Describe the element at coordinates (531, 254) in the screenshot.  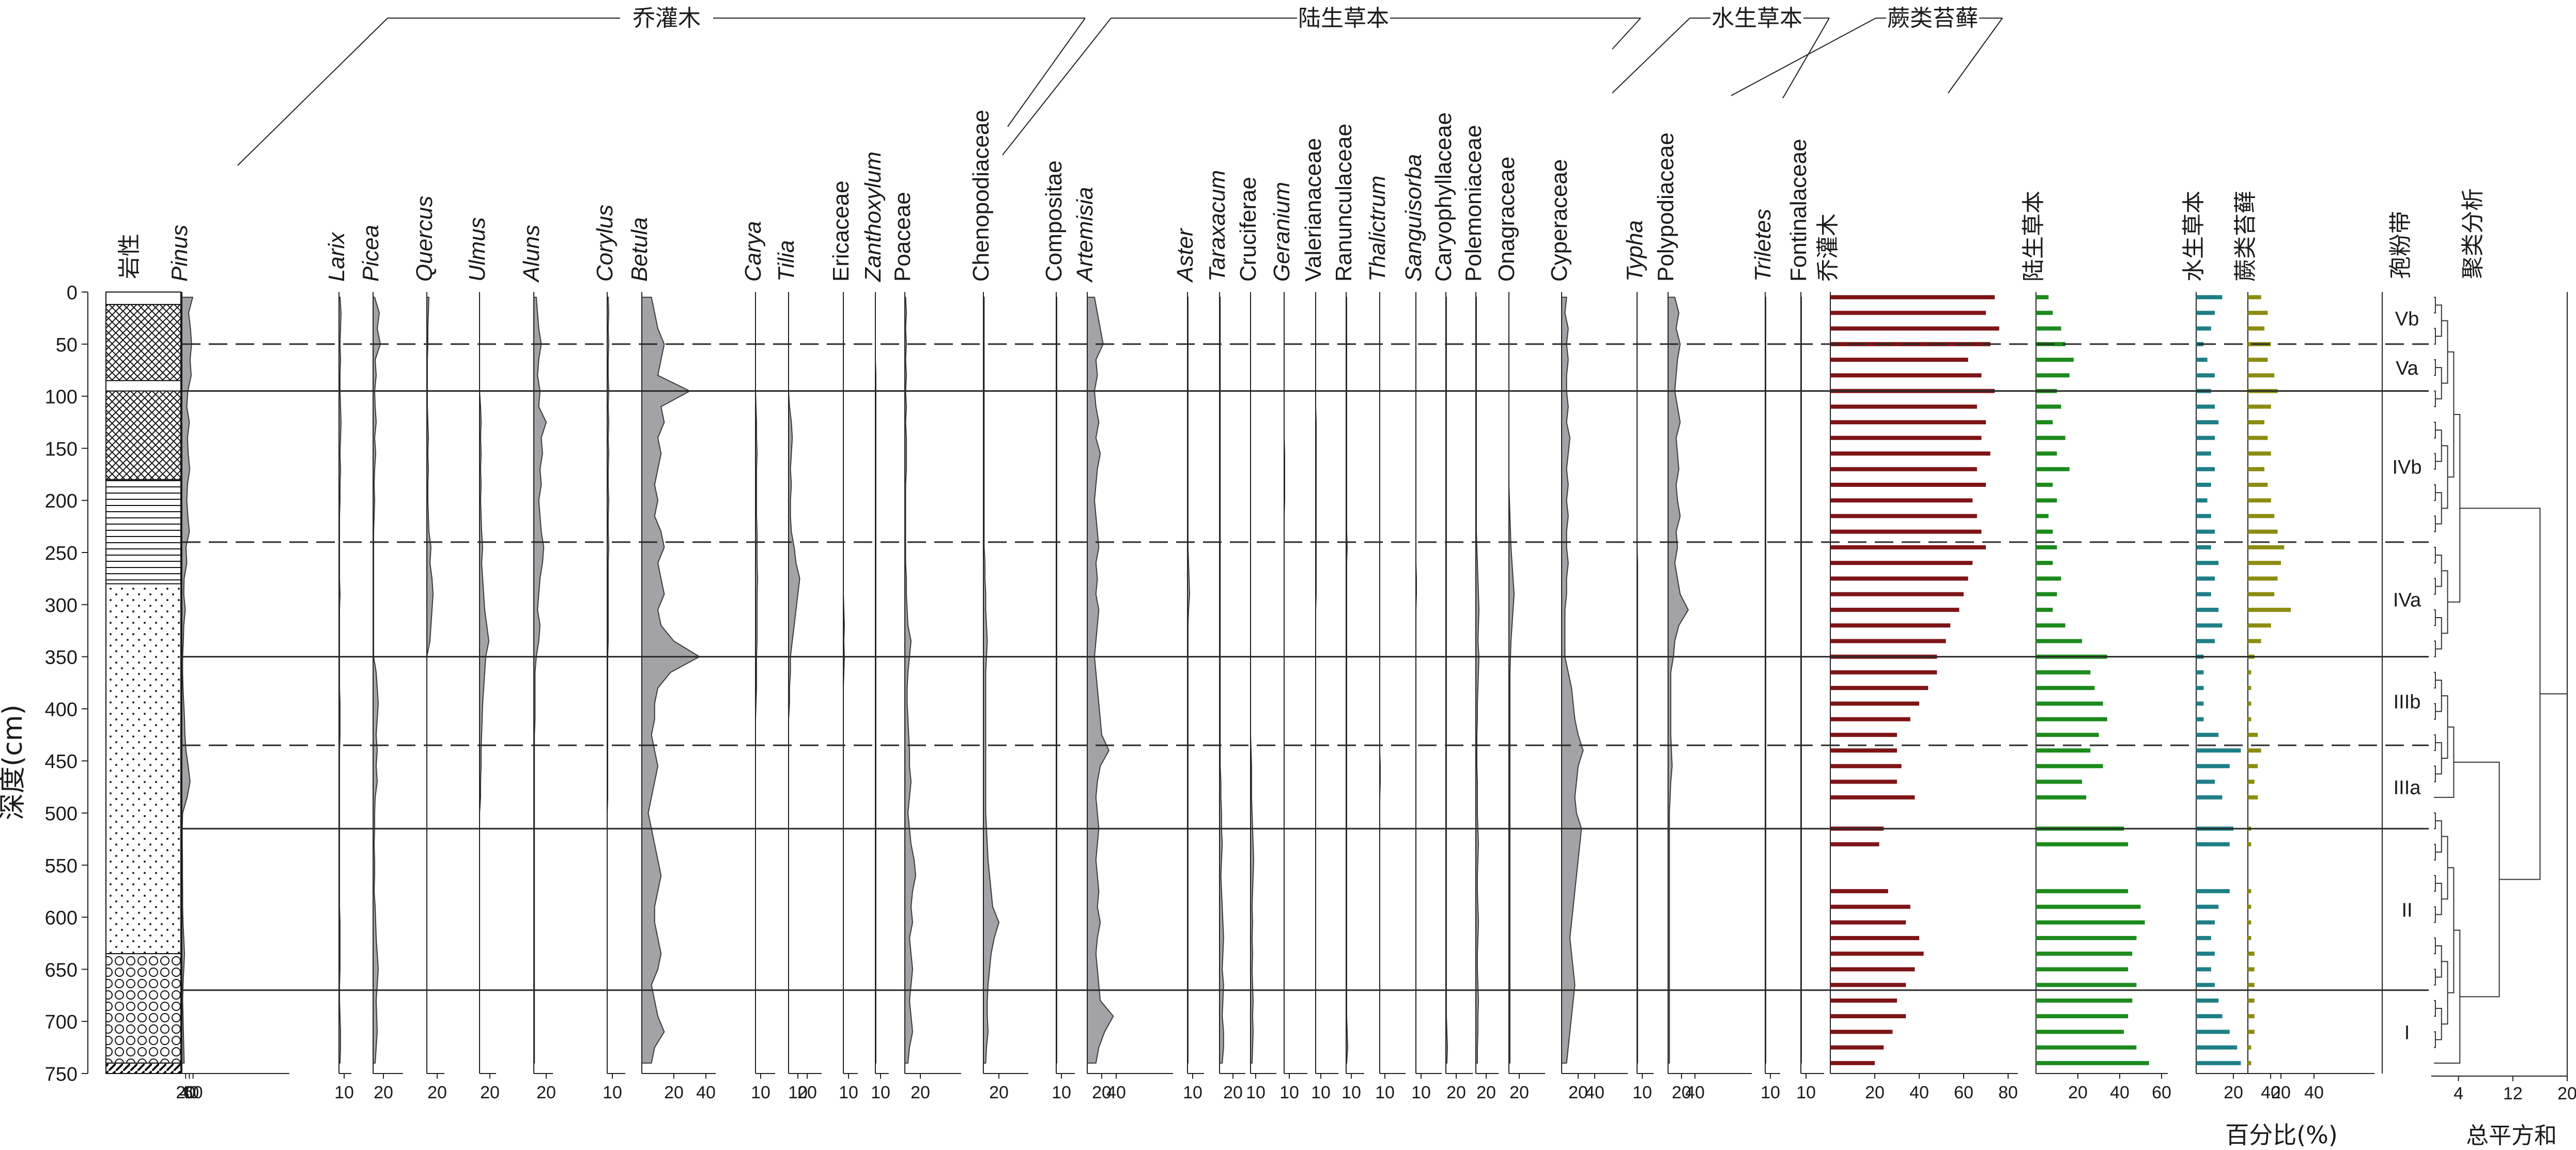
I see `taxon-label: Aluns` at that location.